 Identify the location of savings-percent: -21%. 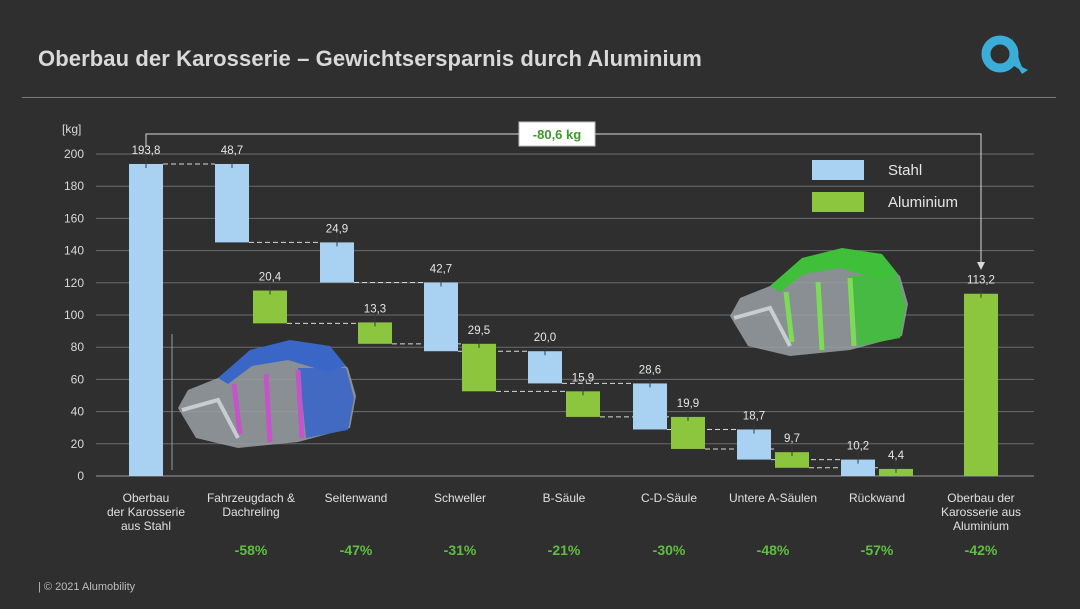
(564, 550).